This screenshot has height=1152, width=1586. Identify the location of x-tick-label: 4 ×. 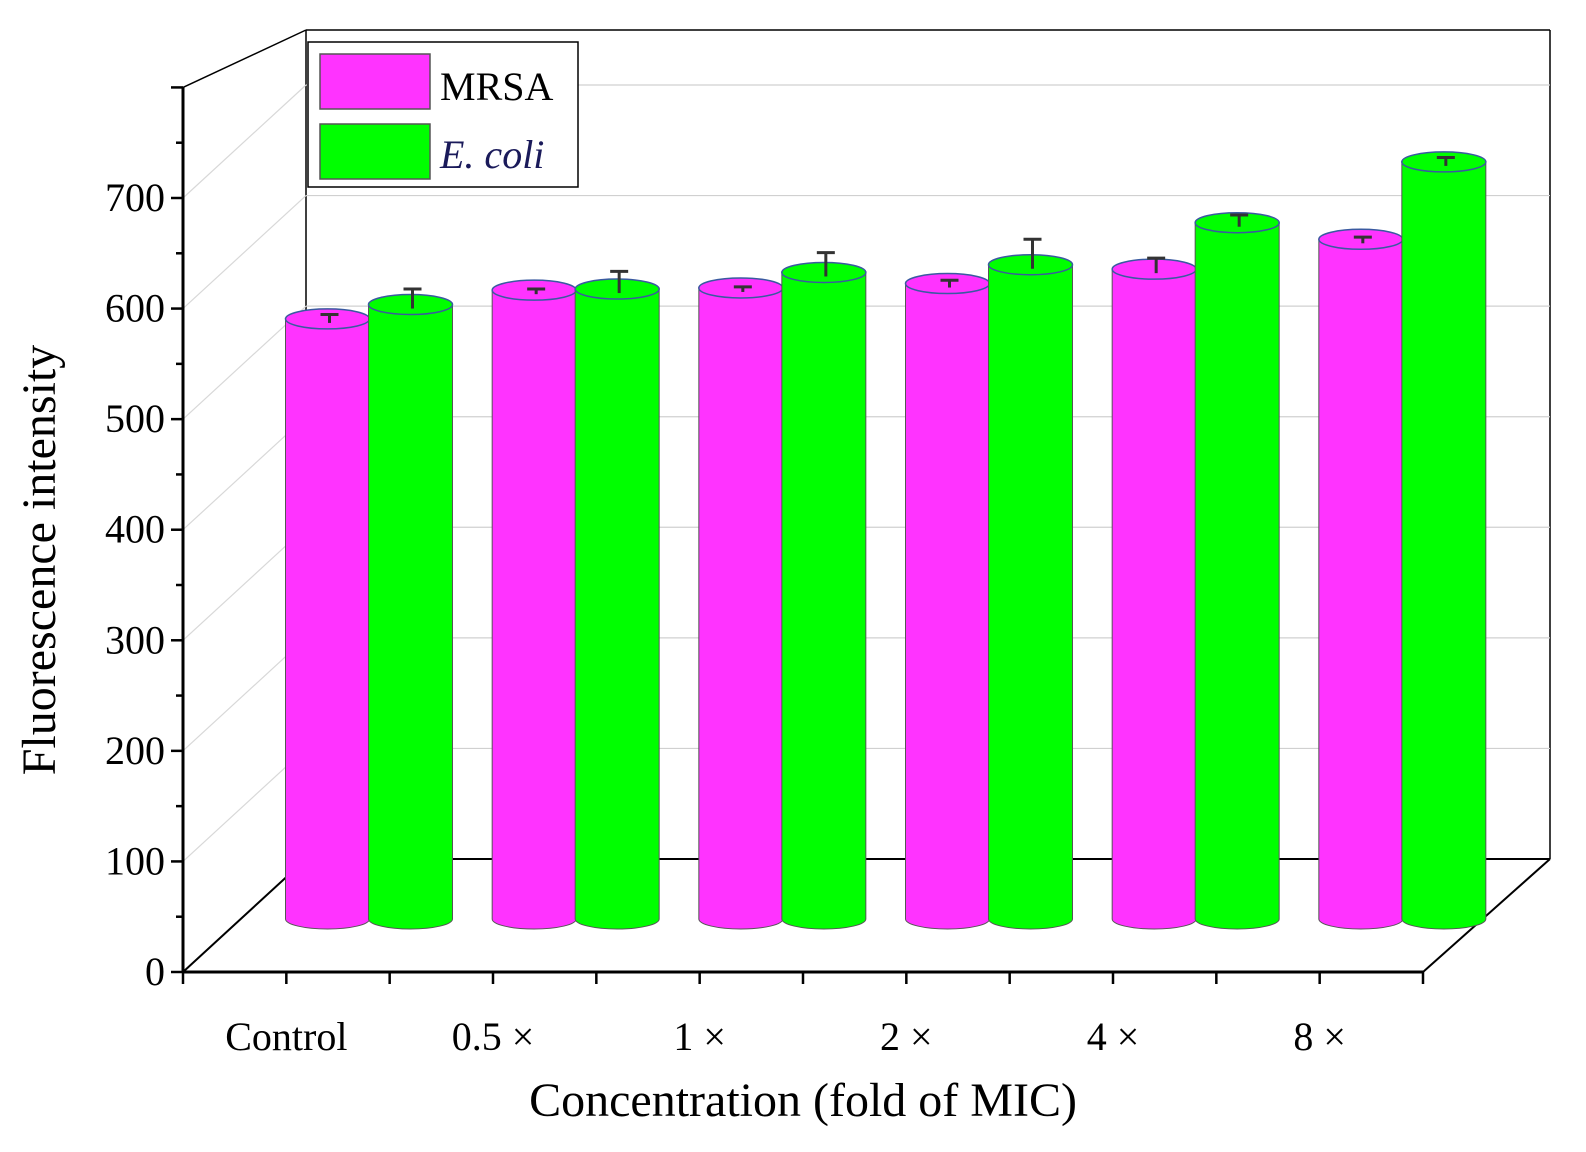
(1113, 1036).